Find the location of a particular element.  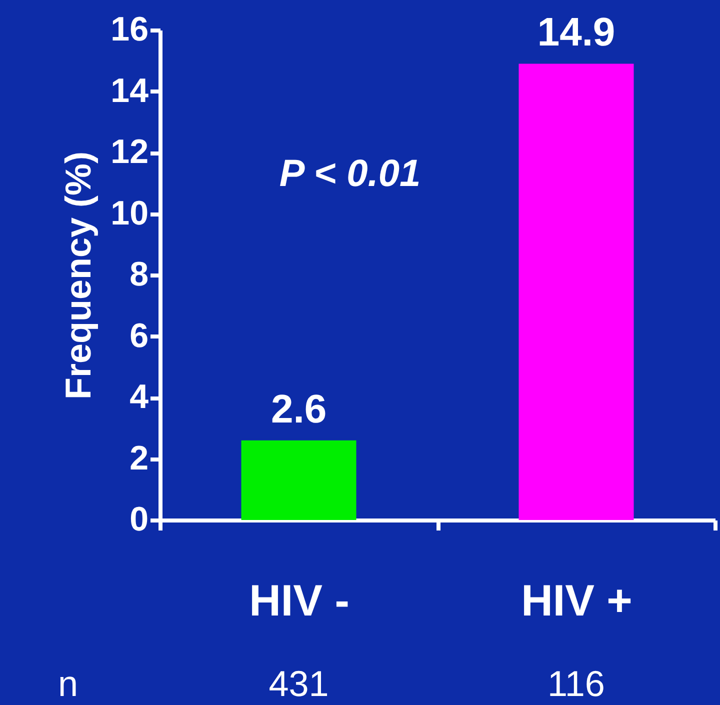

y-tick-label: 8 is located at coordinates (139, 275).